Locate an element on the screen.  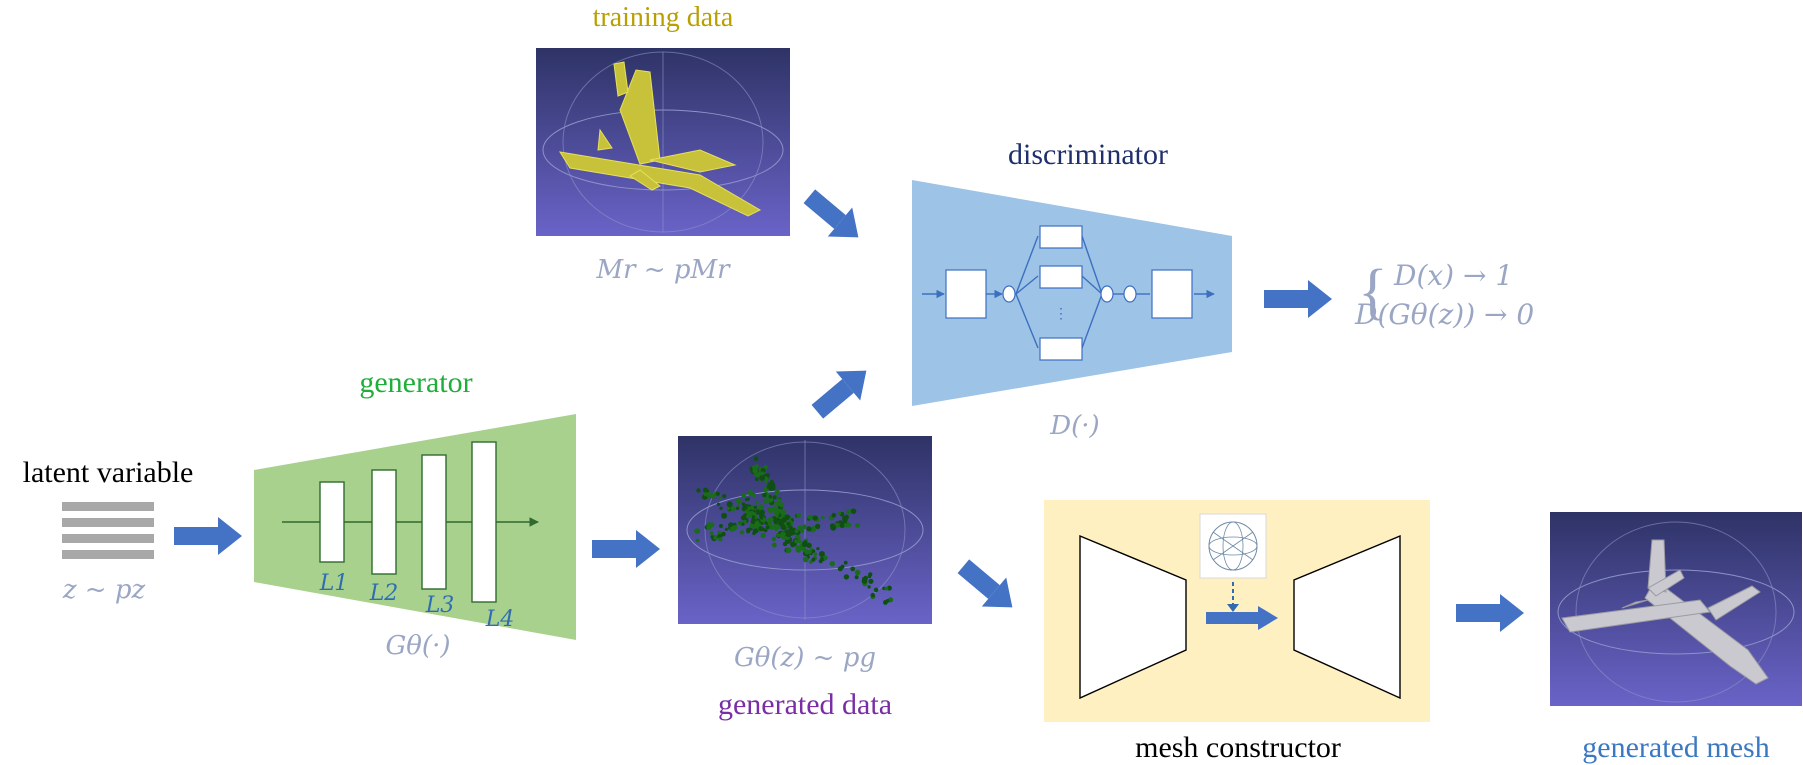
generated-mesh-image is located at coordinates (1676, 609).